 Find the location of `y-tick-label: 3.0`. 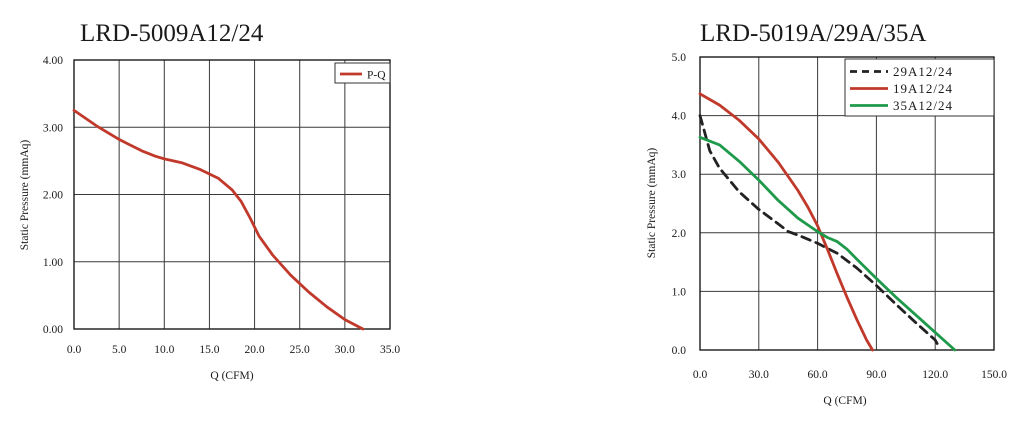

y-tick-label: 3.0 is located at coordinates (679, 175).